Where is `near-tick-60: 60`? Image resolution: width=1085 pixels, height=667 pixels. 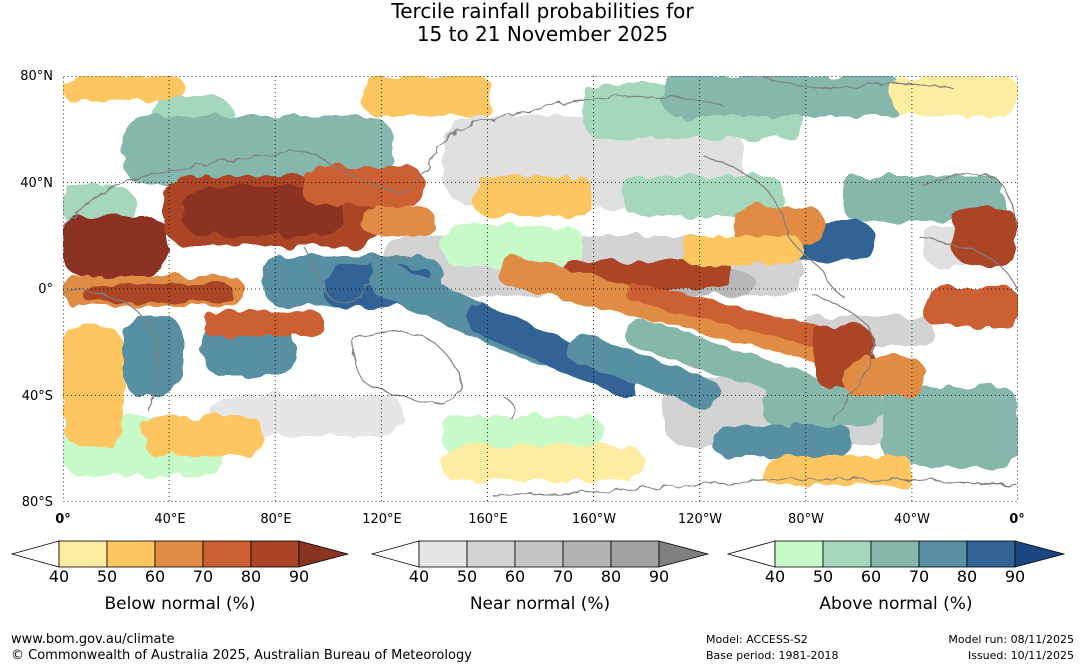
near-tick-60: 60 is located at coordinates (515, 576).